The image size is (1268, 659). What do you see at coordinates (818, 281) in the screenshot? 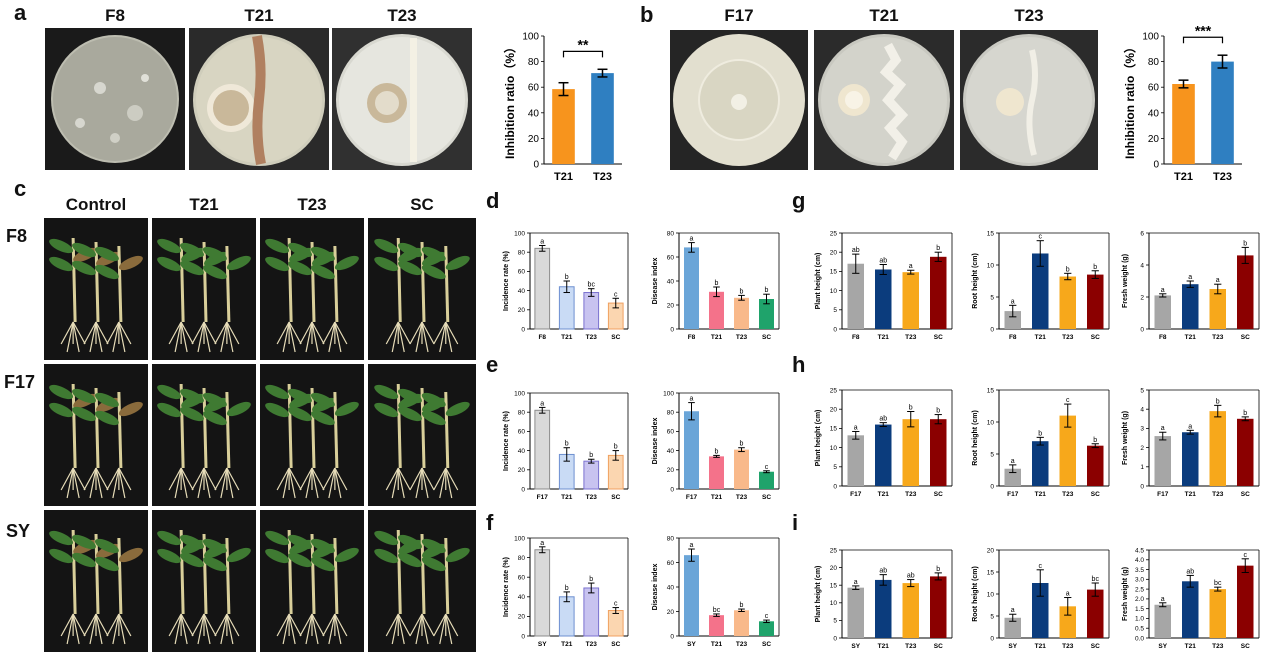
I see `y-axis-label: Plant height (cm)` at bounding box center [818, 281].